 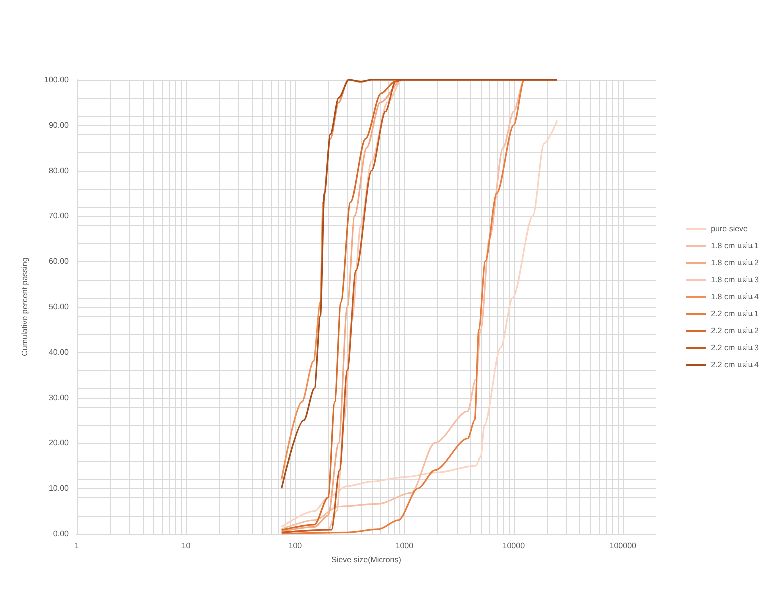 I want to click on y-tick-label: 40.00, so click(x=59, y=352).